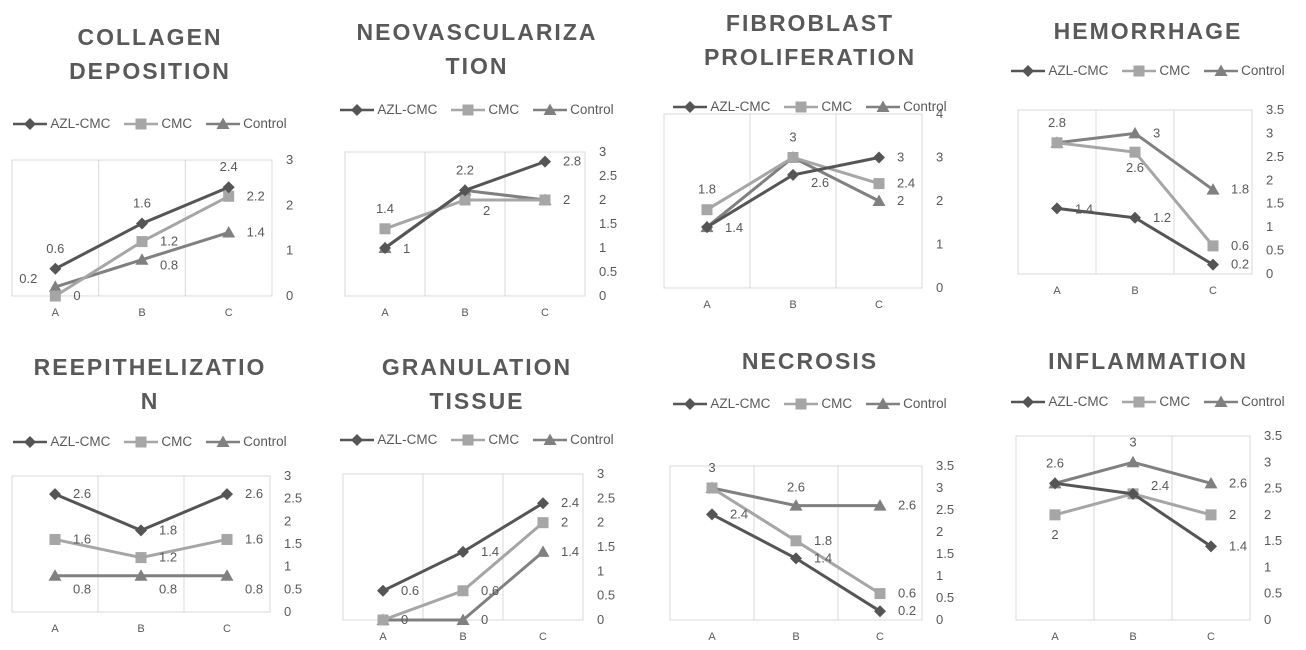 The width and height of the screenshot is (1306, 650). I want to click on data-label: 0, so click(76, 295).